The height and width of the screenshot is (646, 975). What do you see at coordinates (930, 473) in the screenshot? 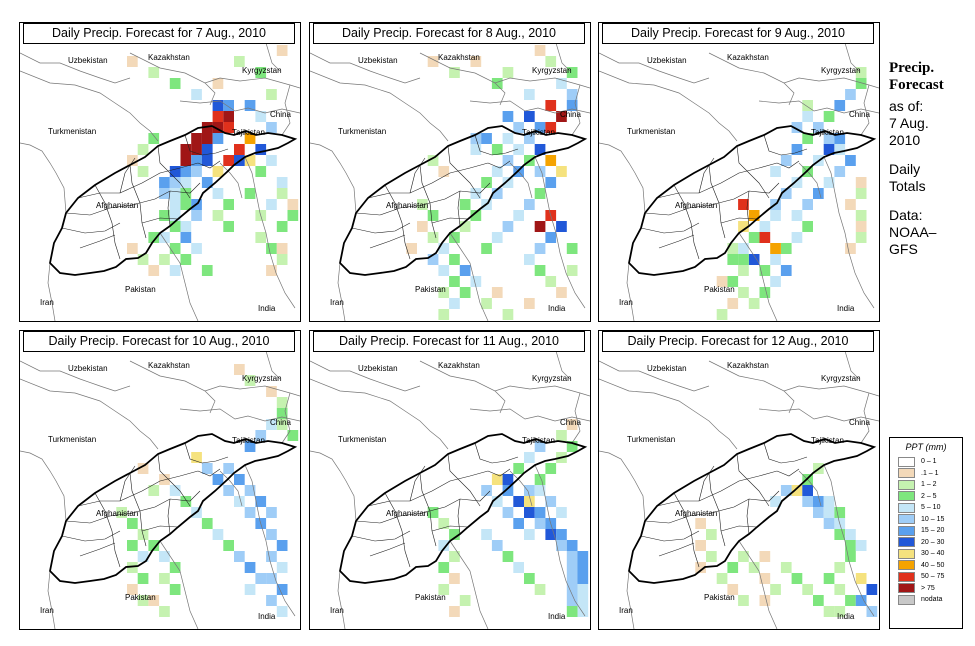
I see `legend-label: .1 – 1` at bounding box center [930, 473].